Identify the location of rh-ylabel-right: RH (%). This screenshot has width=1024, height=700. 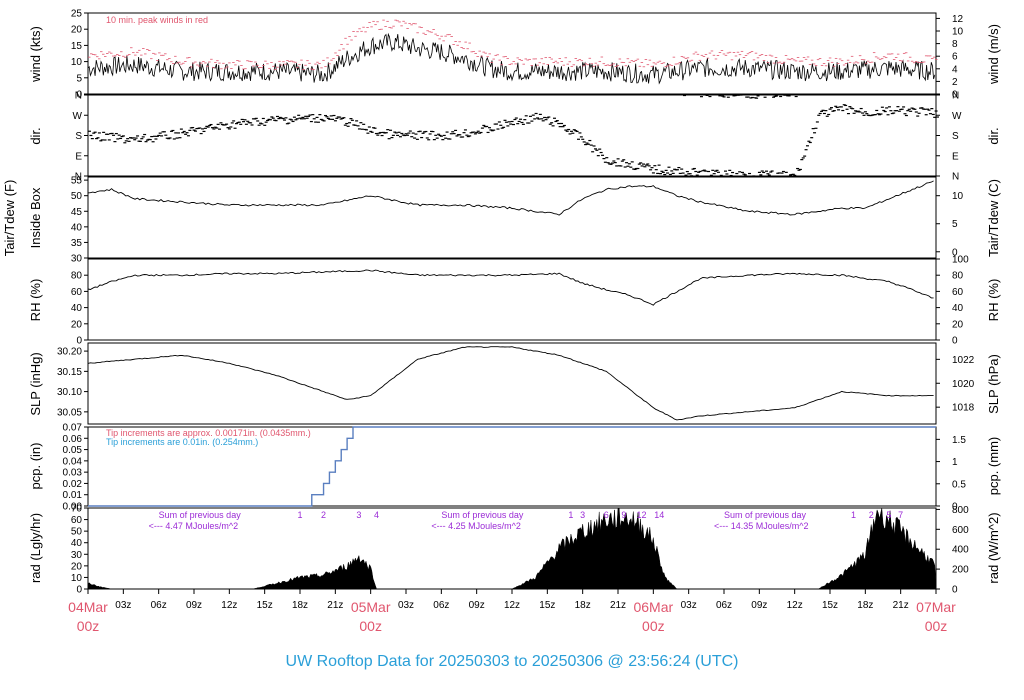
(993, 300).